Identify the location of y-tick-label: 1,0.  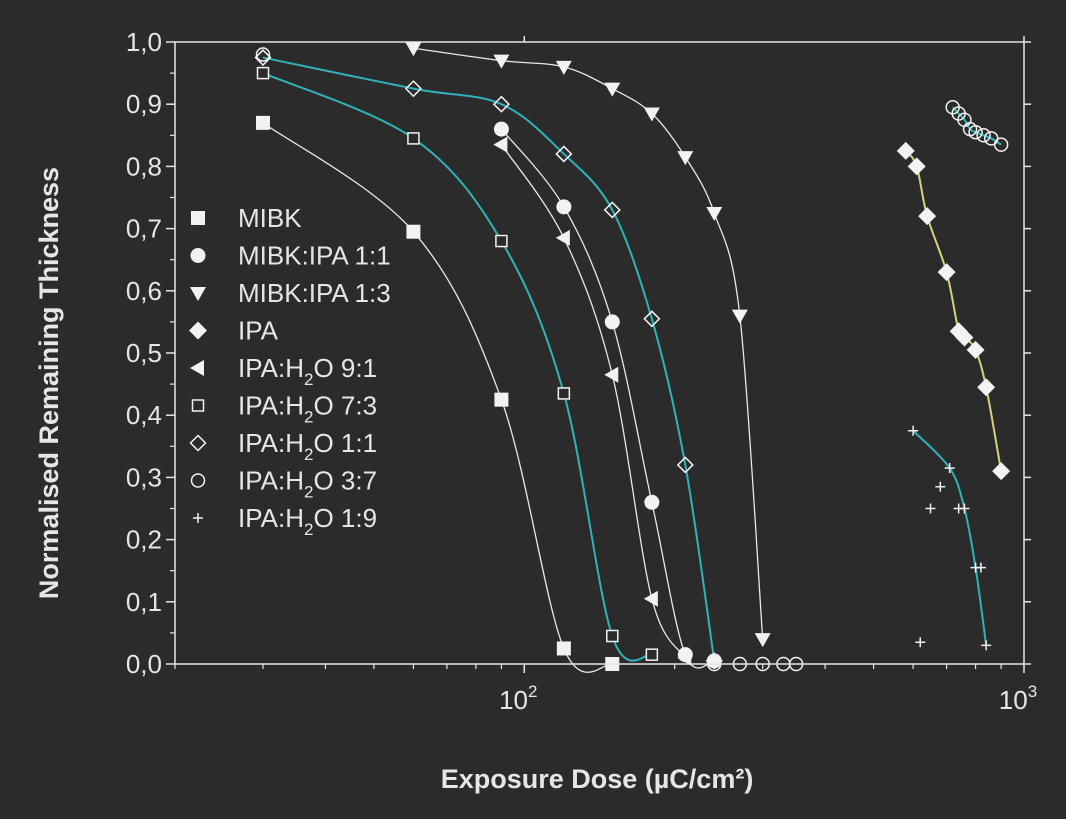
(144, 42).